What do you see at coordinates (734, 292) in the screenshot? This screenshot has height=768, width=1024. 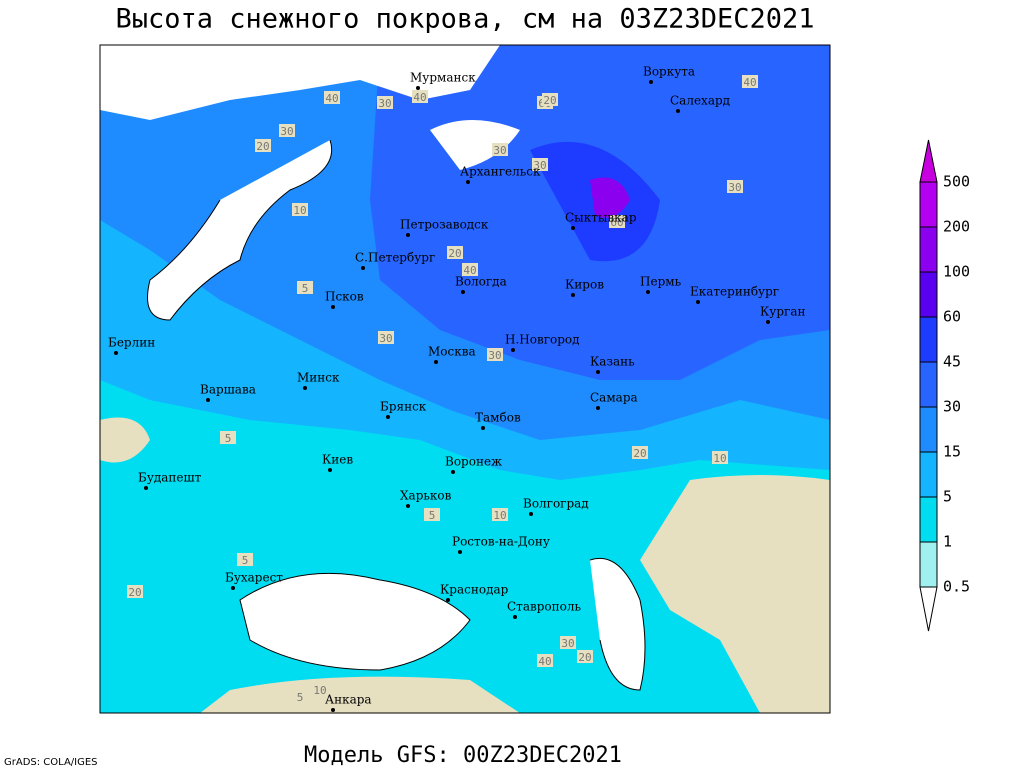 I see `city-label: Екатеринбург` at bounding box center [734, 292].